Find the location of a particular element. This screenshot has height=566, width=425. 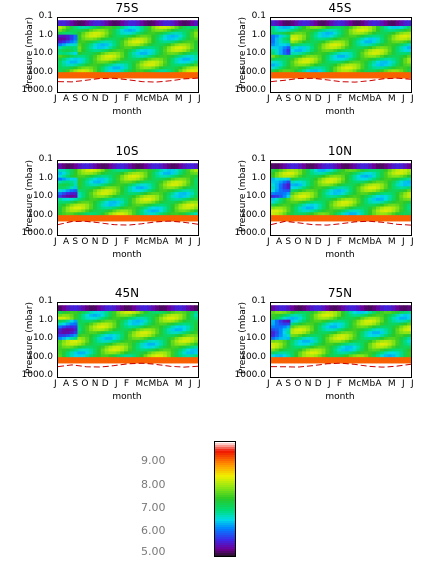

contour-line is located at coordinates (128, 80).